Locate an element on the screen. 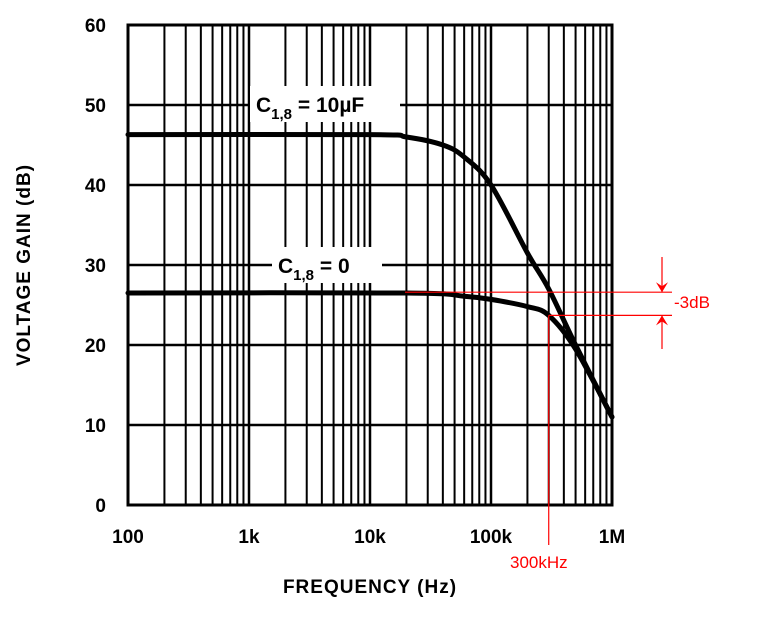 This screenshot has height=621, width=762. x-tick-label: 10k is located at coordinates (370, 537).